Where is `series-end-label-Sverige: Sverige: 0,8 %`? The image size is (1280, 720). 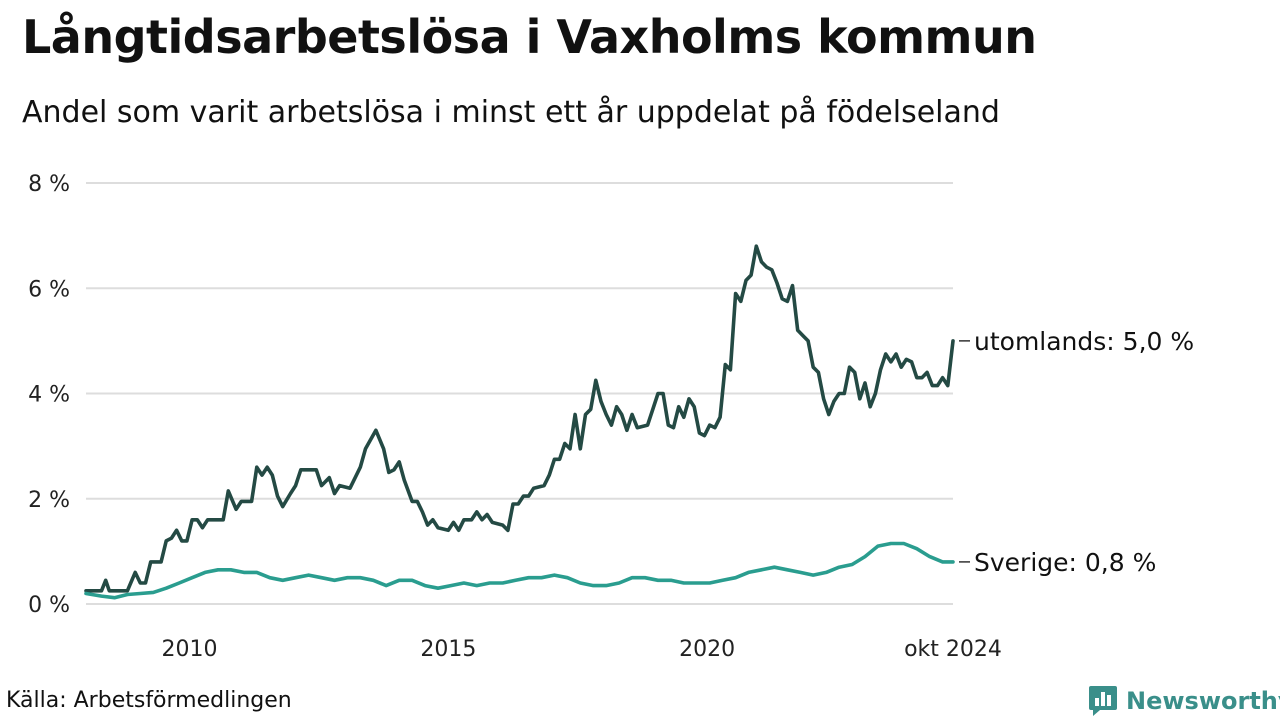 series-end-label-Sverige: Sverige: 0,8 % is located at coordinates (1065, 562).